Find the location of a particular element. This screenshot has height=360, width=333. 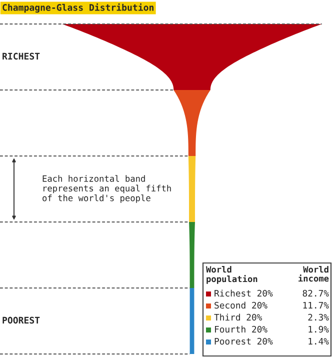

text: Each horizontal band represents an equal fifth of the world's people is located at coordinates (106, 189).